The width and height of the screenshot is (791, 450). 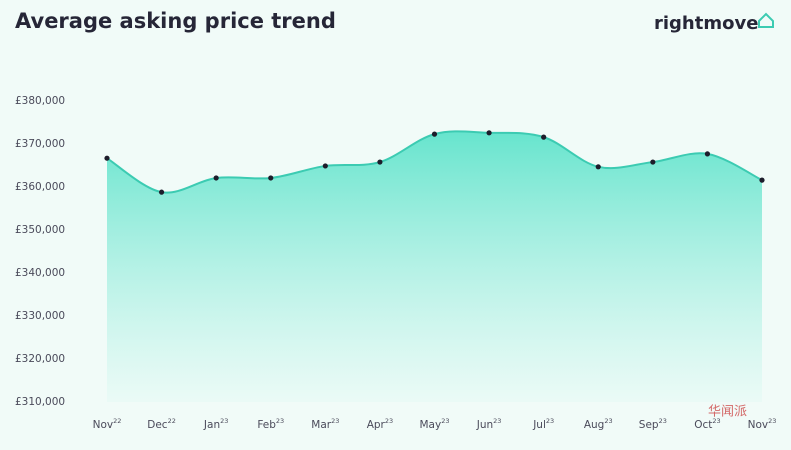 What do you see at coordinates (649, 425) in the screenshot?
I see `x-tick-month: Sep` at bounding box center [649, 425].